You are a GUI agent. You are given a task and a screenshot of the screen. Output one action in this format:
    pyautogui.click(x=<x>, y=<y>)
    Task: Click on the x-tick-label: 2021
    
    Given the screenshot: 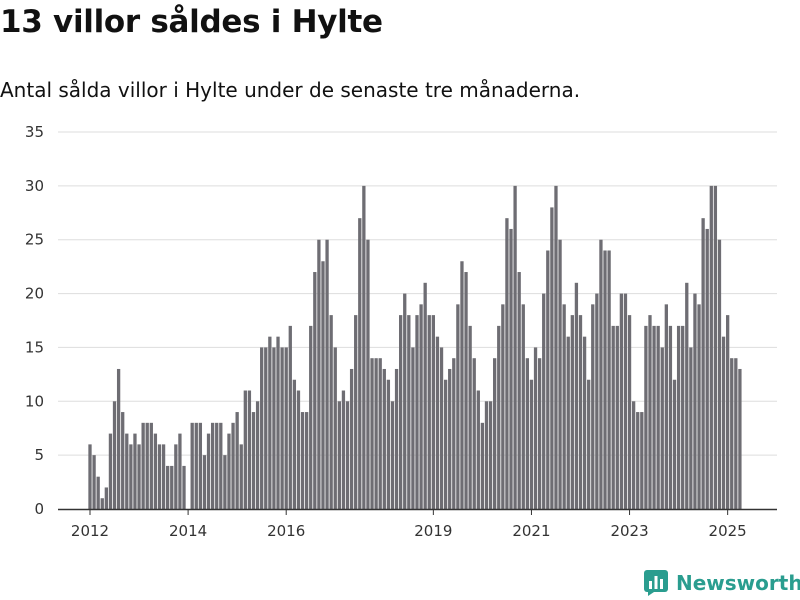 What is the action you would take?
    pyautogui.click(x=531, y=531)
    